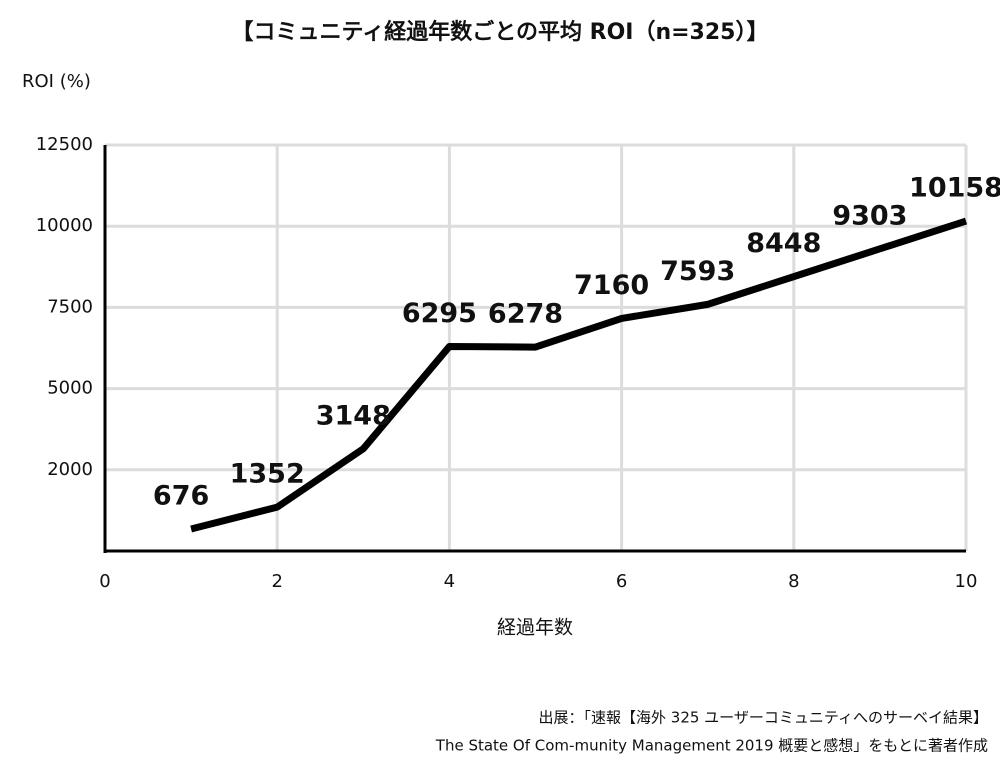 The image size is (1000, 767). Describe the element at coordinates (439, 313) in the screenshot. I see `data-label: 6295` at that location.